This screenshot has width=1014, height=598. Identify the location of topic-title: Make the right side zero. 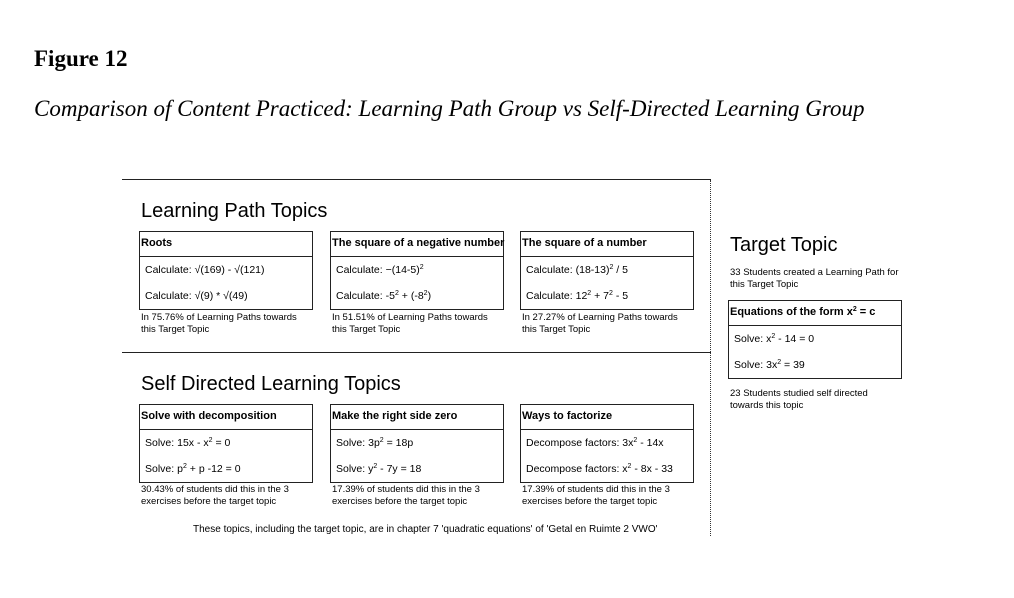
(417, 417).